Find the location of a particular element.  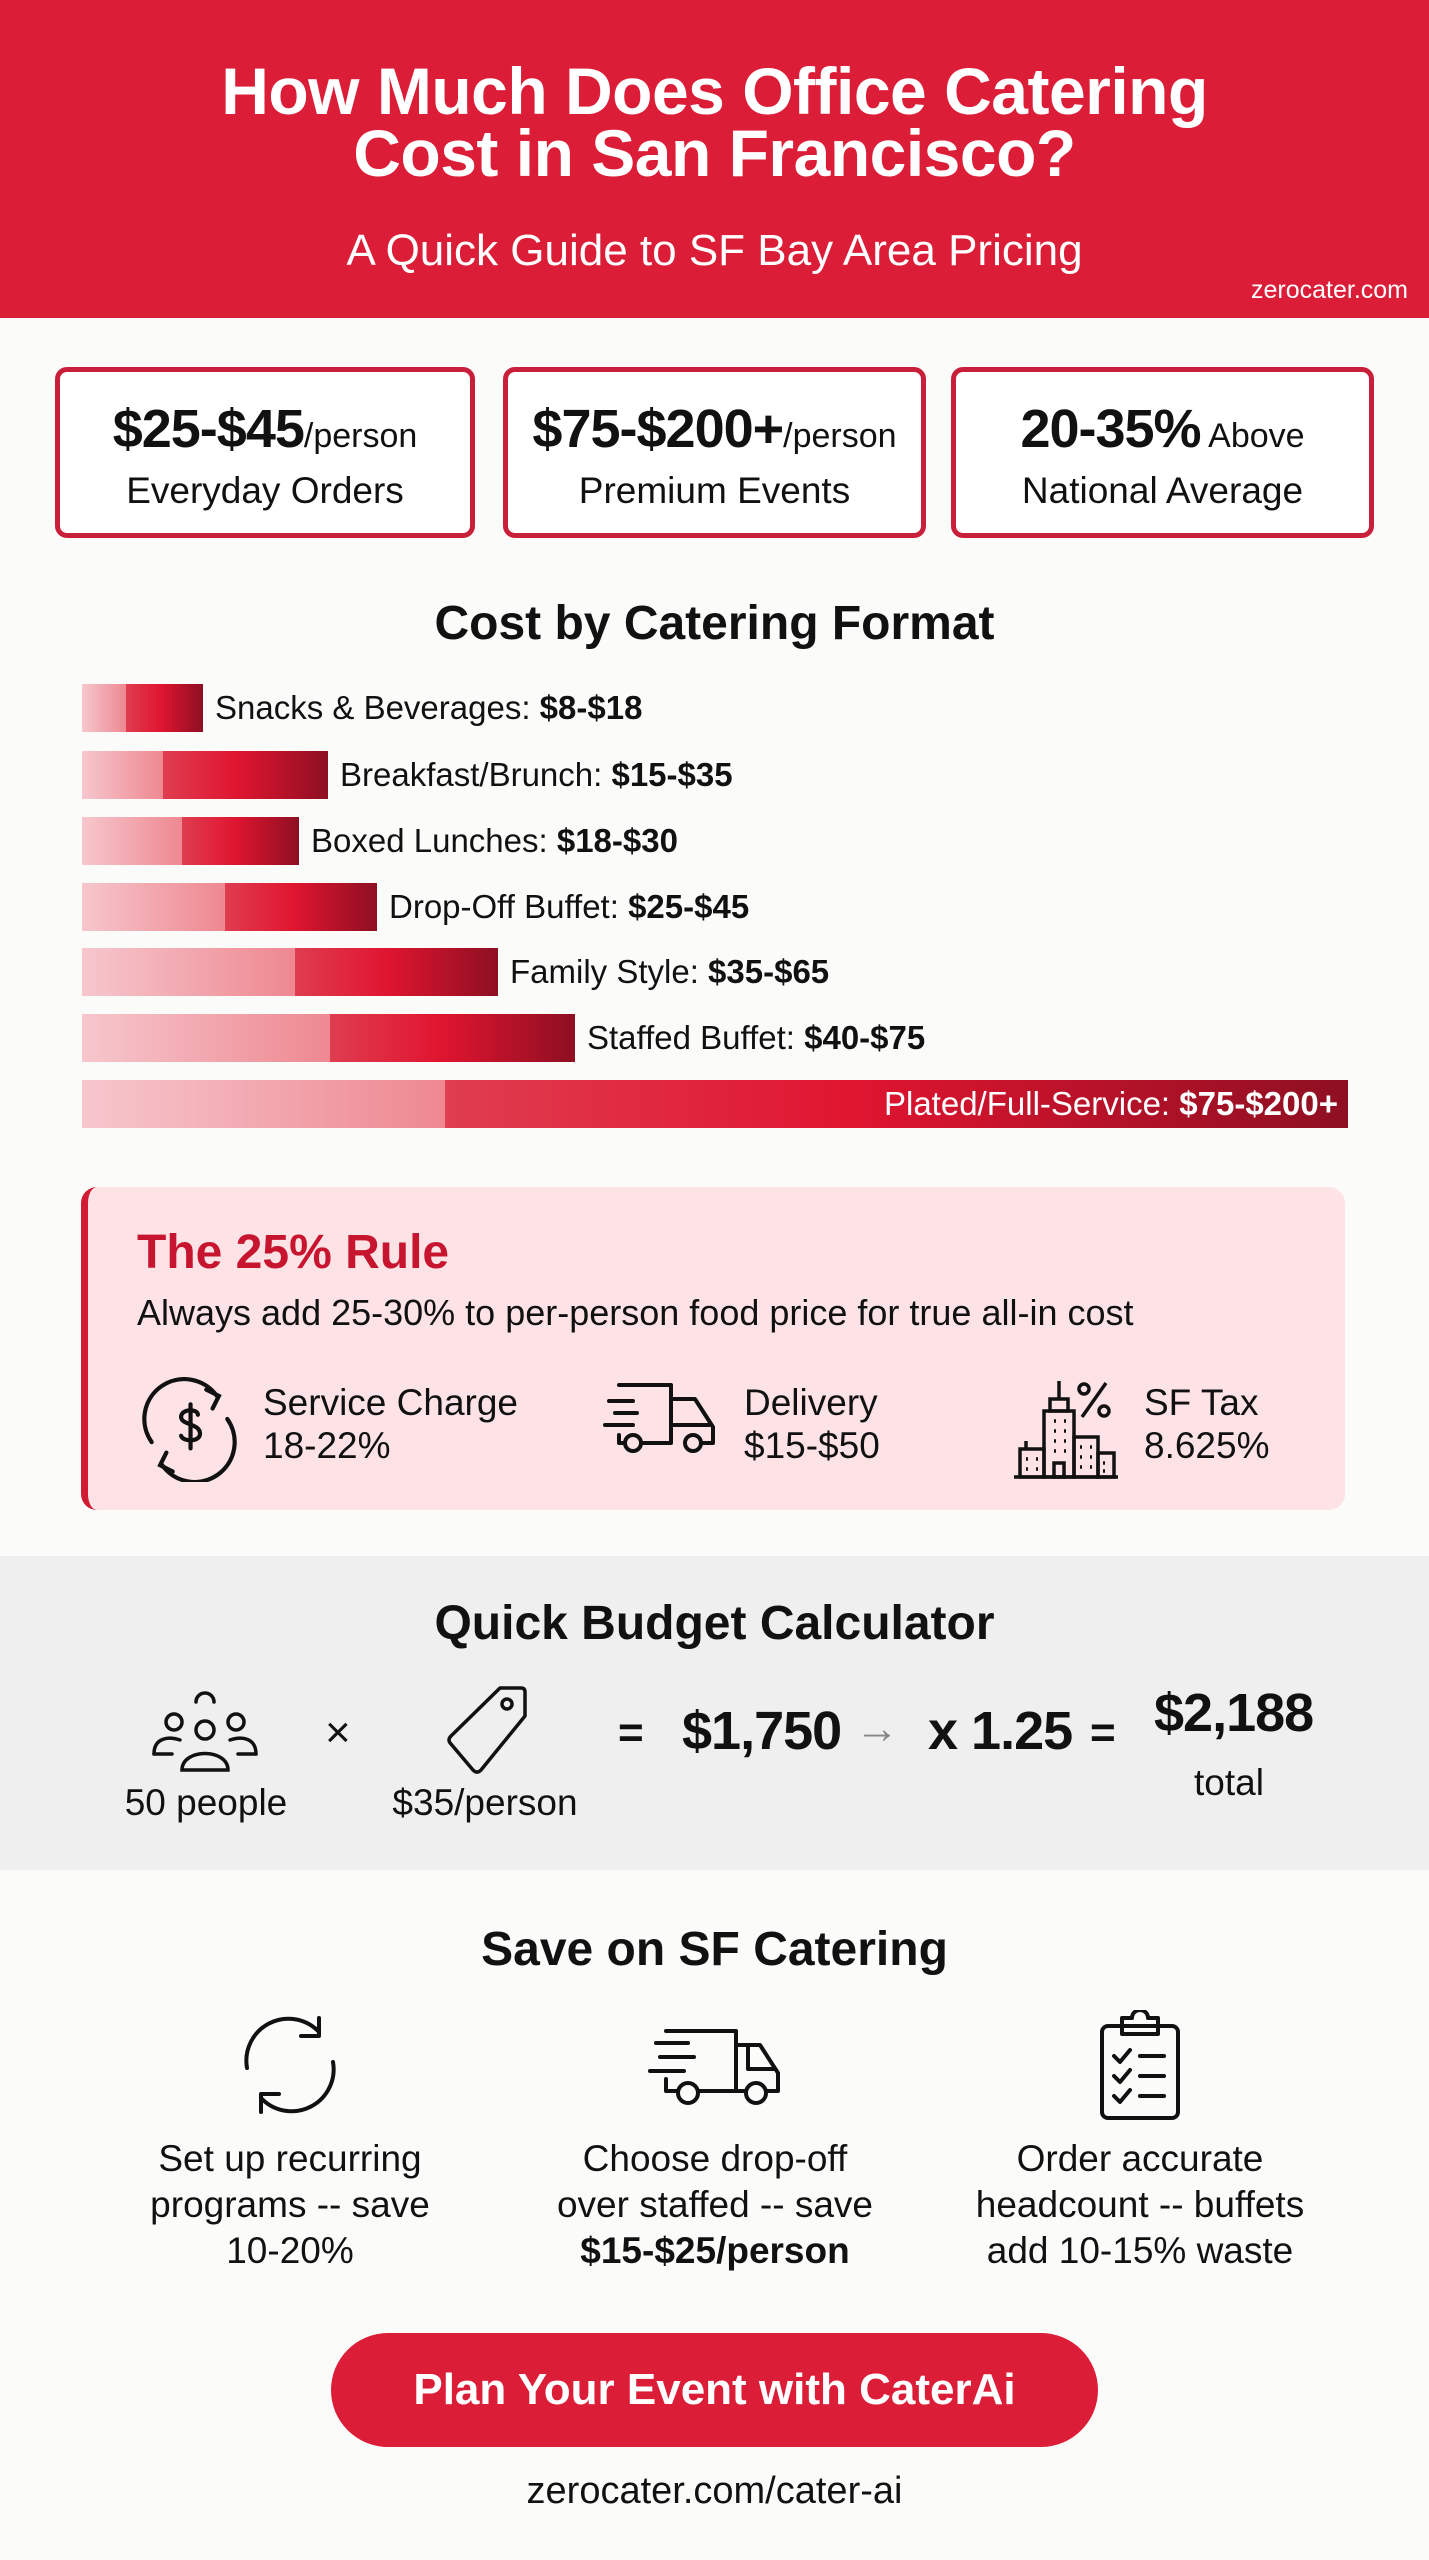

tip-recurring: Set up recurring programs -- save 10-20% is located at coordinates (290, 2205).